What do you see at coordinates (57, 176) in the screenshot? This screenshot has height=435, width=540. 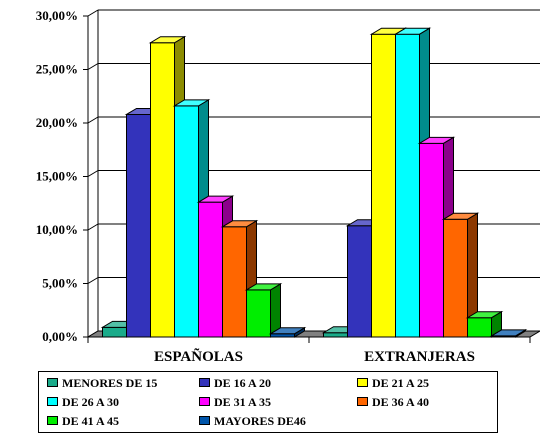 I see `y-tick-label: 15,00%` at bounding box center [57, 176].